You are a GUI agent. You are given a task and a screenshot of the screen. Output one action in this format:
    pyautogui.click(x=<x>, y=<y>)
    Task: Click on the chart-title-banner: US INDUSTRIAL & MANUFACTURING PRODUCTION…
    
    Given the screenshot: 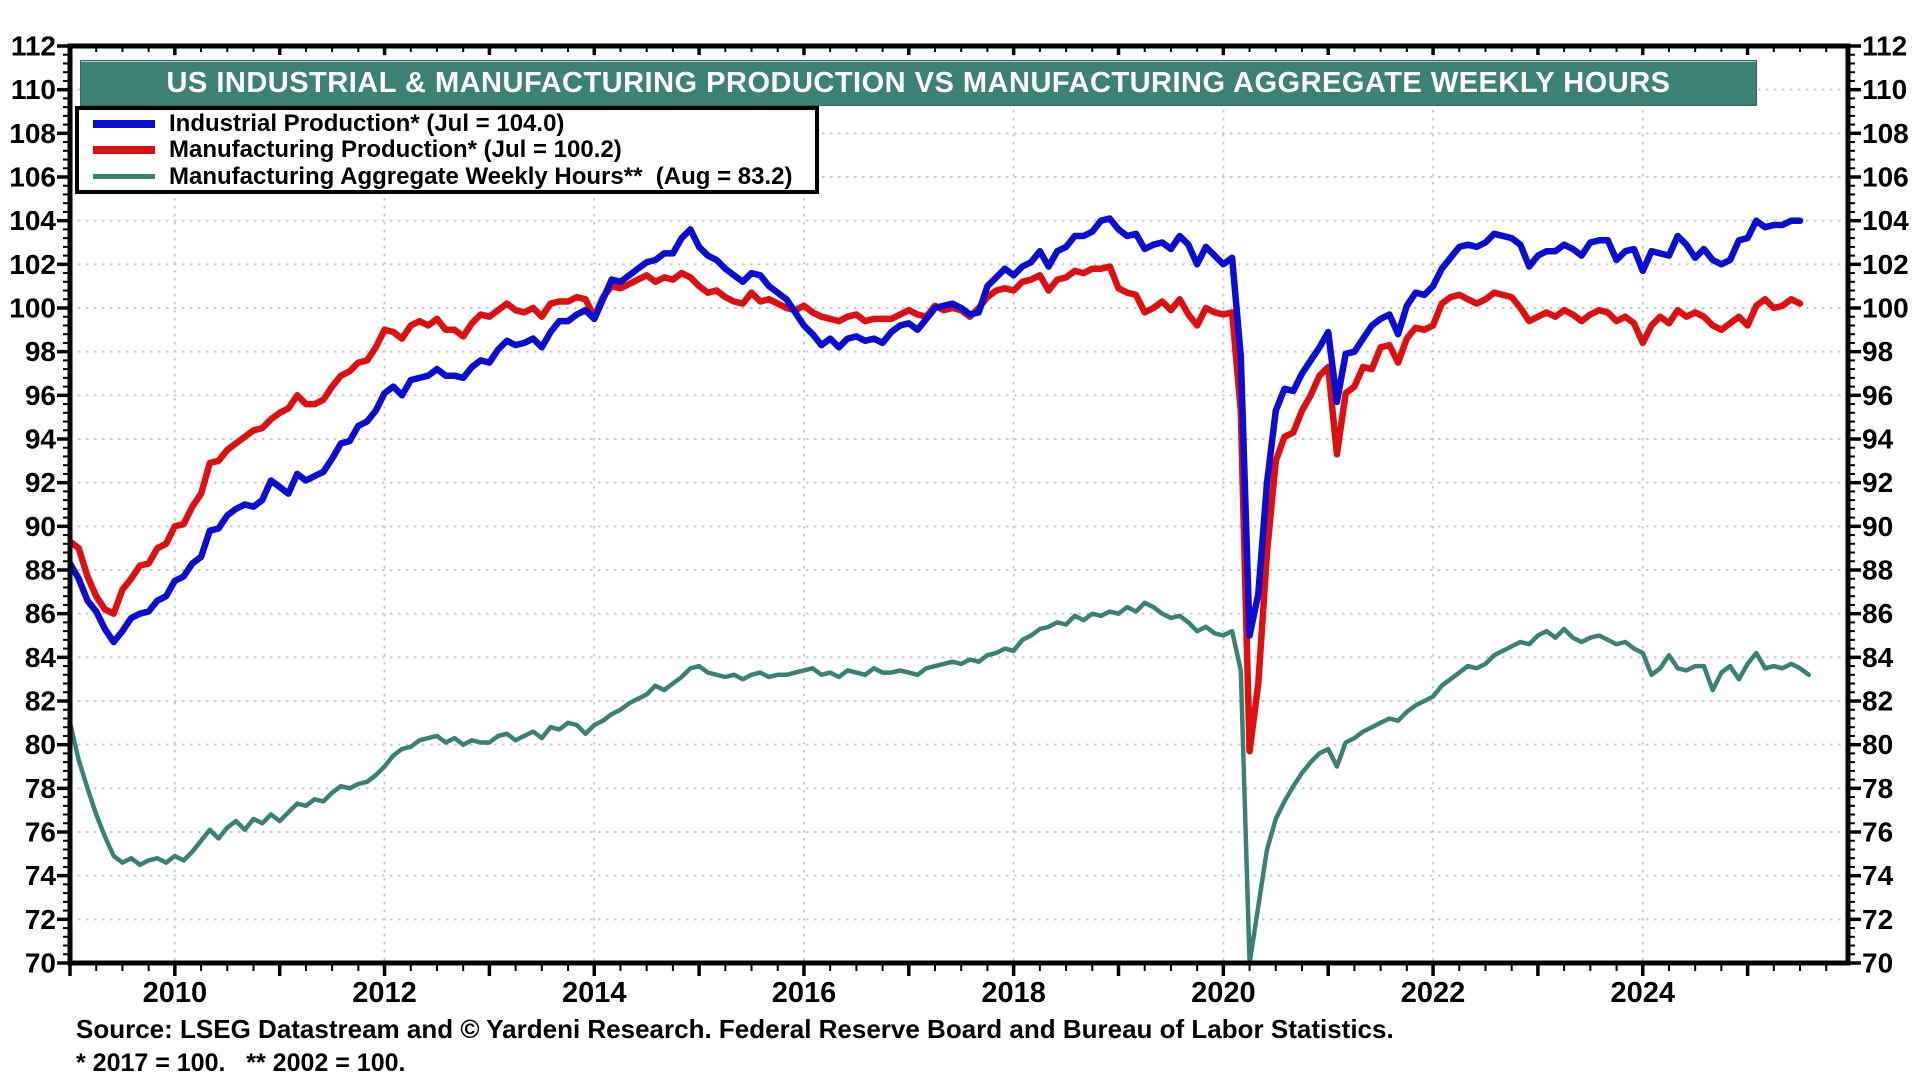 What is the action you would take?
    pyautogui.click(x=918, y=83)
    